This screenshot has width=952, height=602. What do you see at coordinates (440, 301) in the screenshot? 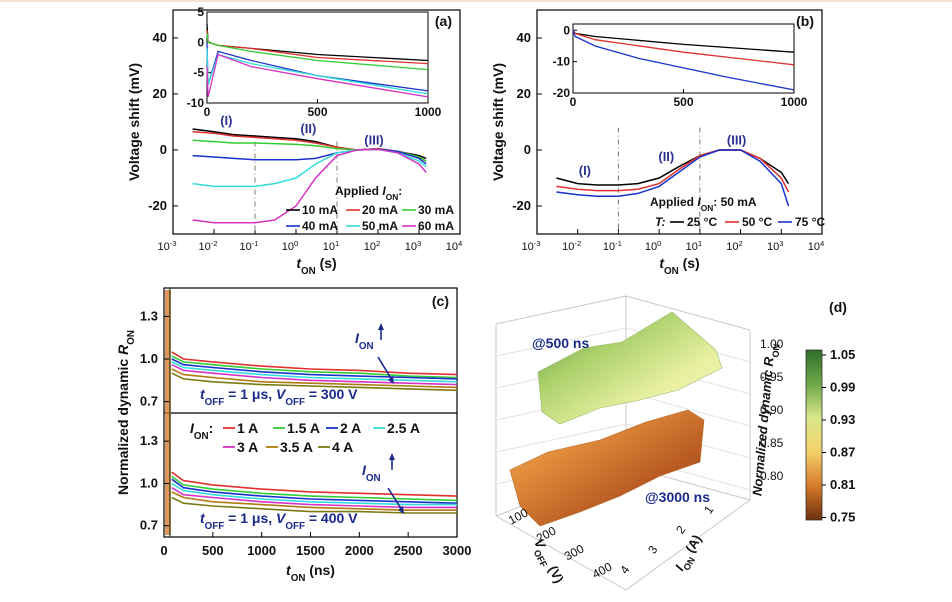
I see `panel-label: (c)` at bounding box center [440, 301].